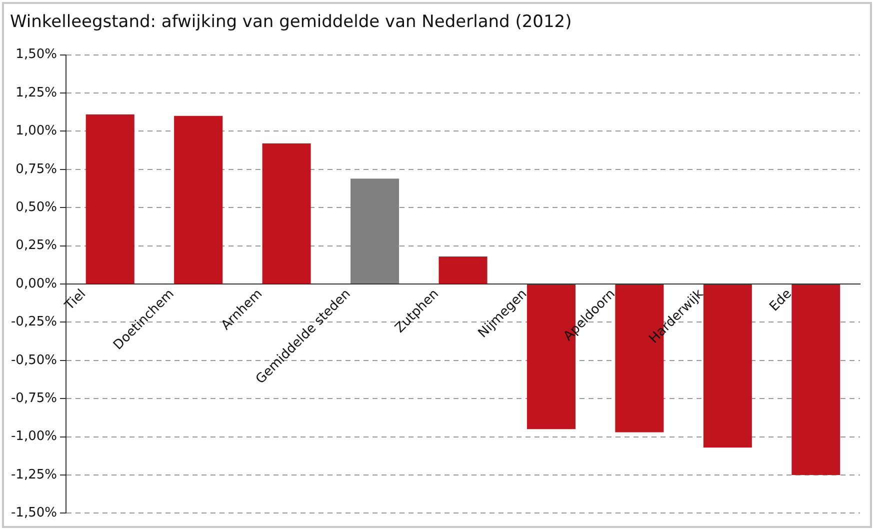 This screenshot has height=530, width=874. What do you see at coordinates (36, 169) in the screenshot?
I see `y-tick-label: 0,75%` at bounding box center [36, 169].